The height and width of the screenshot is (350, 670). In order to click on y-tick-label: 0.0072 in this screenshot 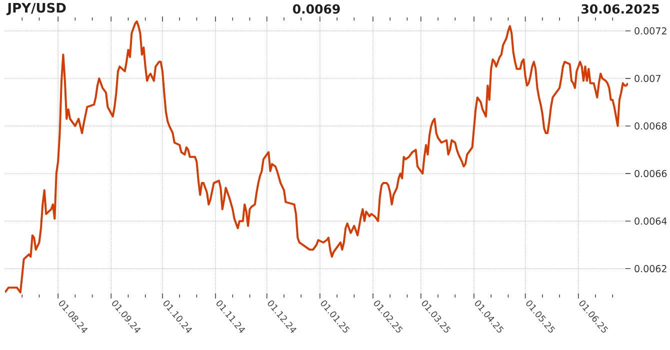, I will do `click(650, 30)`.